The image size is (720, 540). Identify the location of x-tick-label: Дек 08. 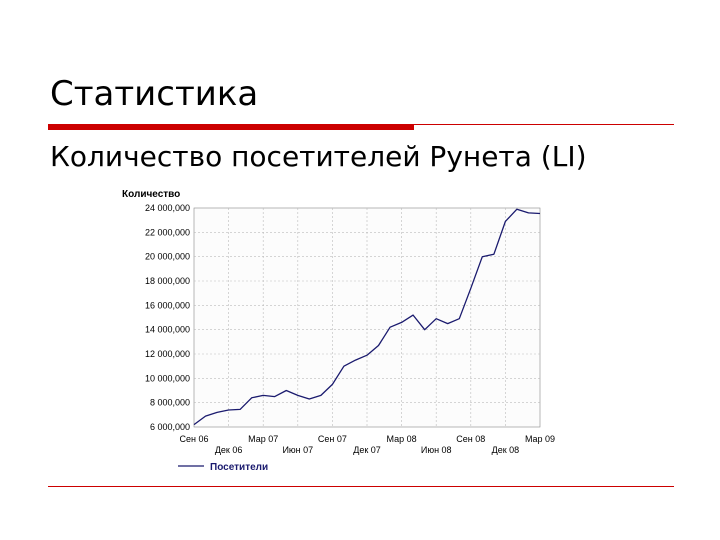
(506, 450).